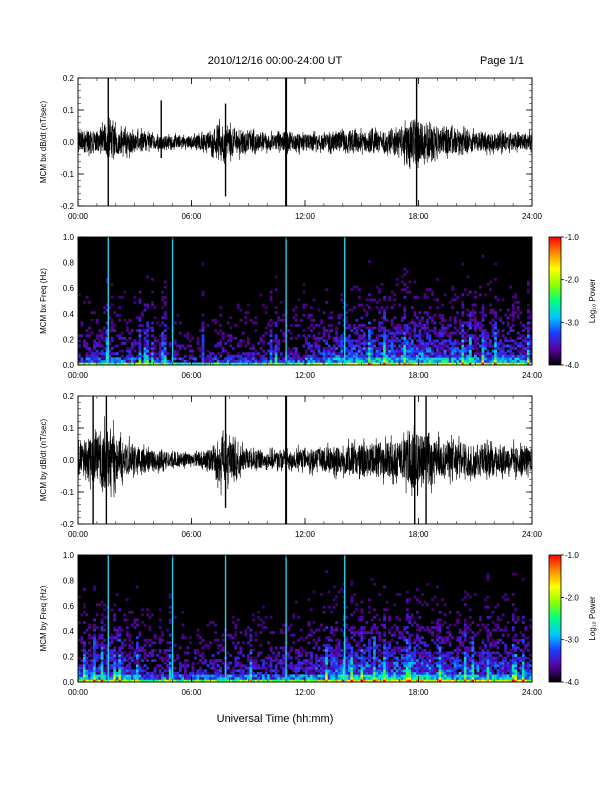  Describe the element at coordinates (43, 460) in the screenshot. I see `y-axis-label: MCM by dB/dt (nT/sec)` at that location.